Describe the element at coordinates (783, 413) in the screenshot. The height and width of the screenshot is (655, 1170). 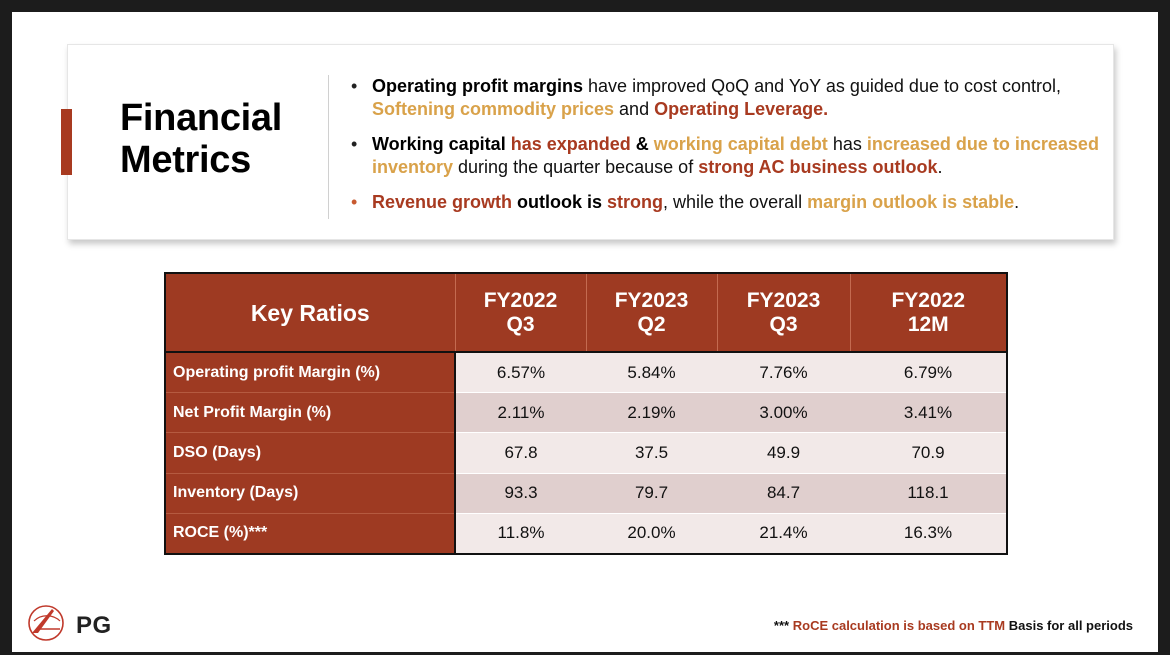
I see `table-cell: 3.00%` at that location.